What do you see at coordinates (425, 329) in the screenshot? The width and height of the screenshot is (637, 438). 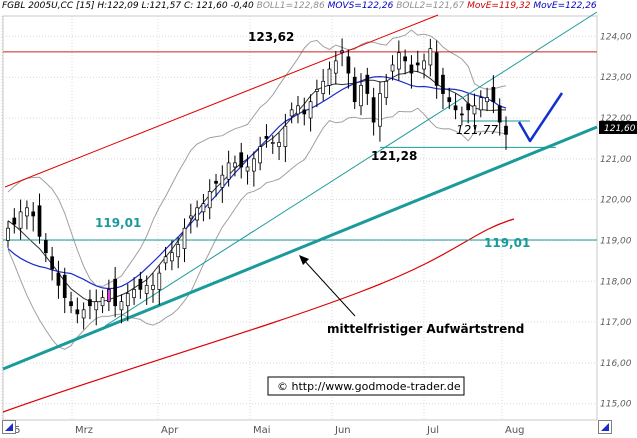 I see `trend-annotation: mittelfristiger Aufwärtstrend` at bounding box center [425, 329].